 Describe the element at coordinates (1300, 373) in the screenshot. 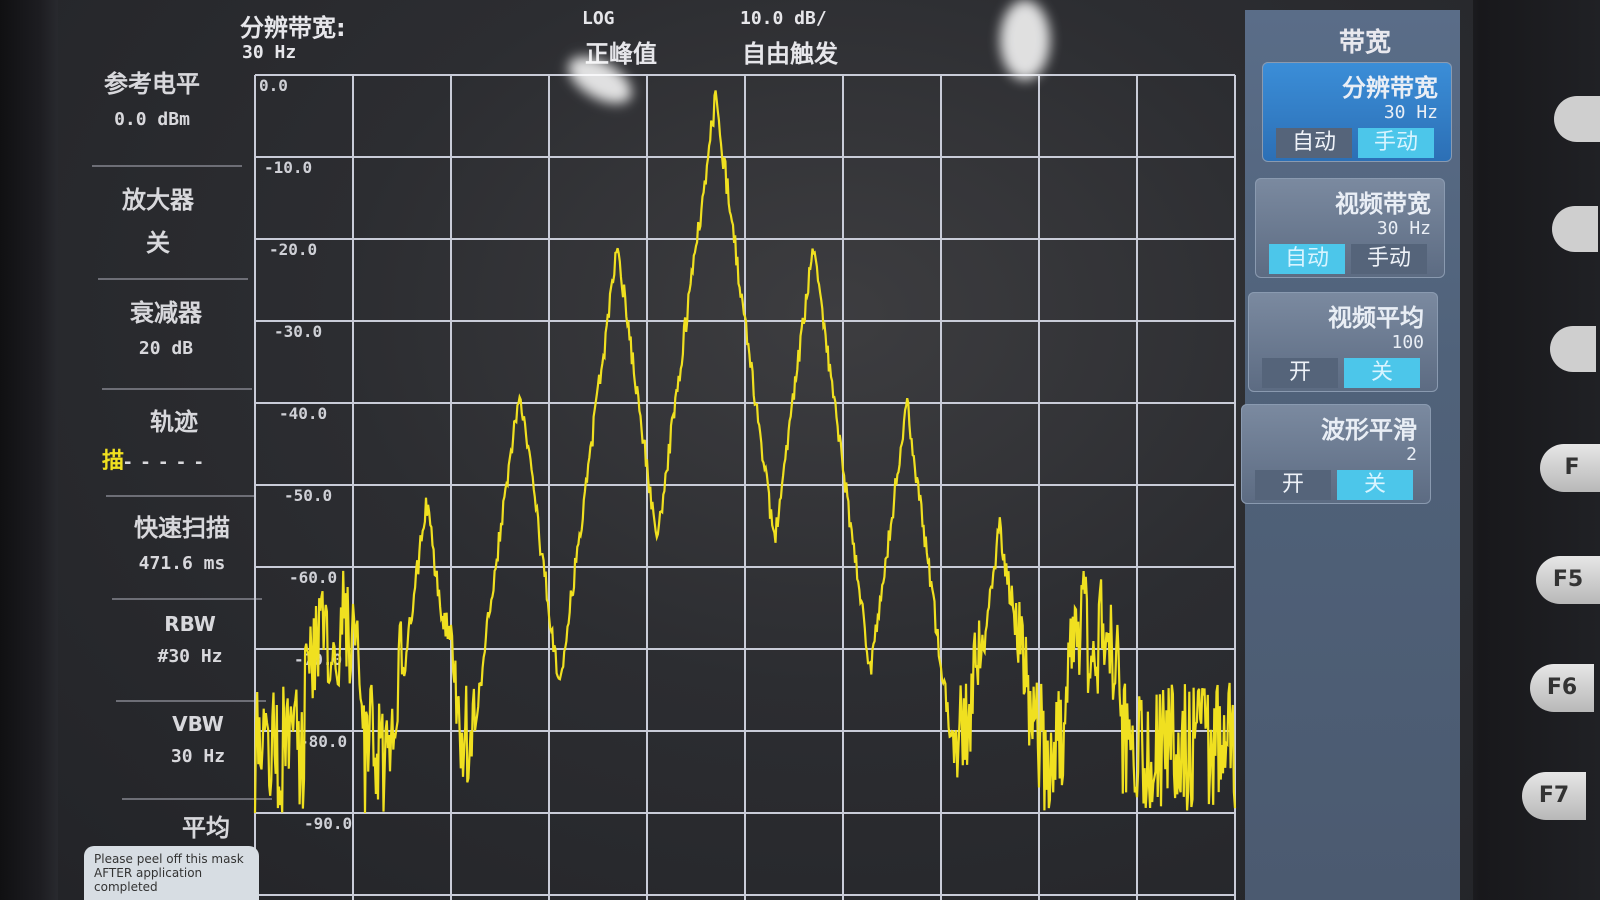

I see `video-average-on-option: 开` at that location.